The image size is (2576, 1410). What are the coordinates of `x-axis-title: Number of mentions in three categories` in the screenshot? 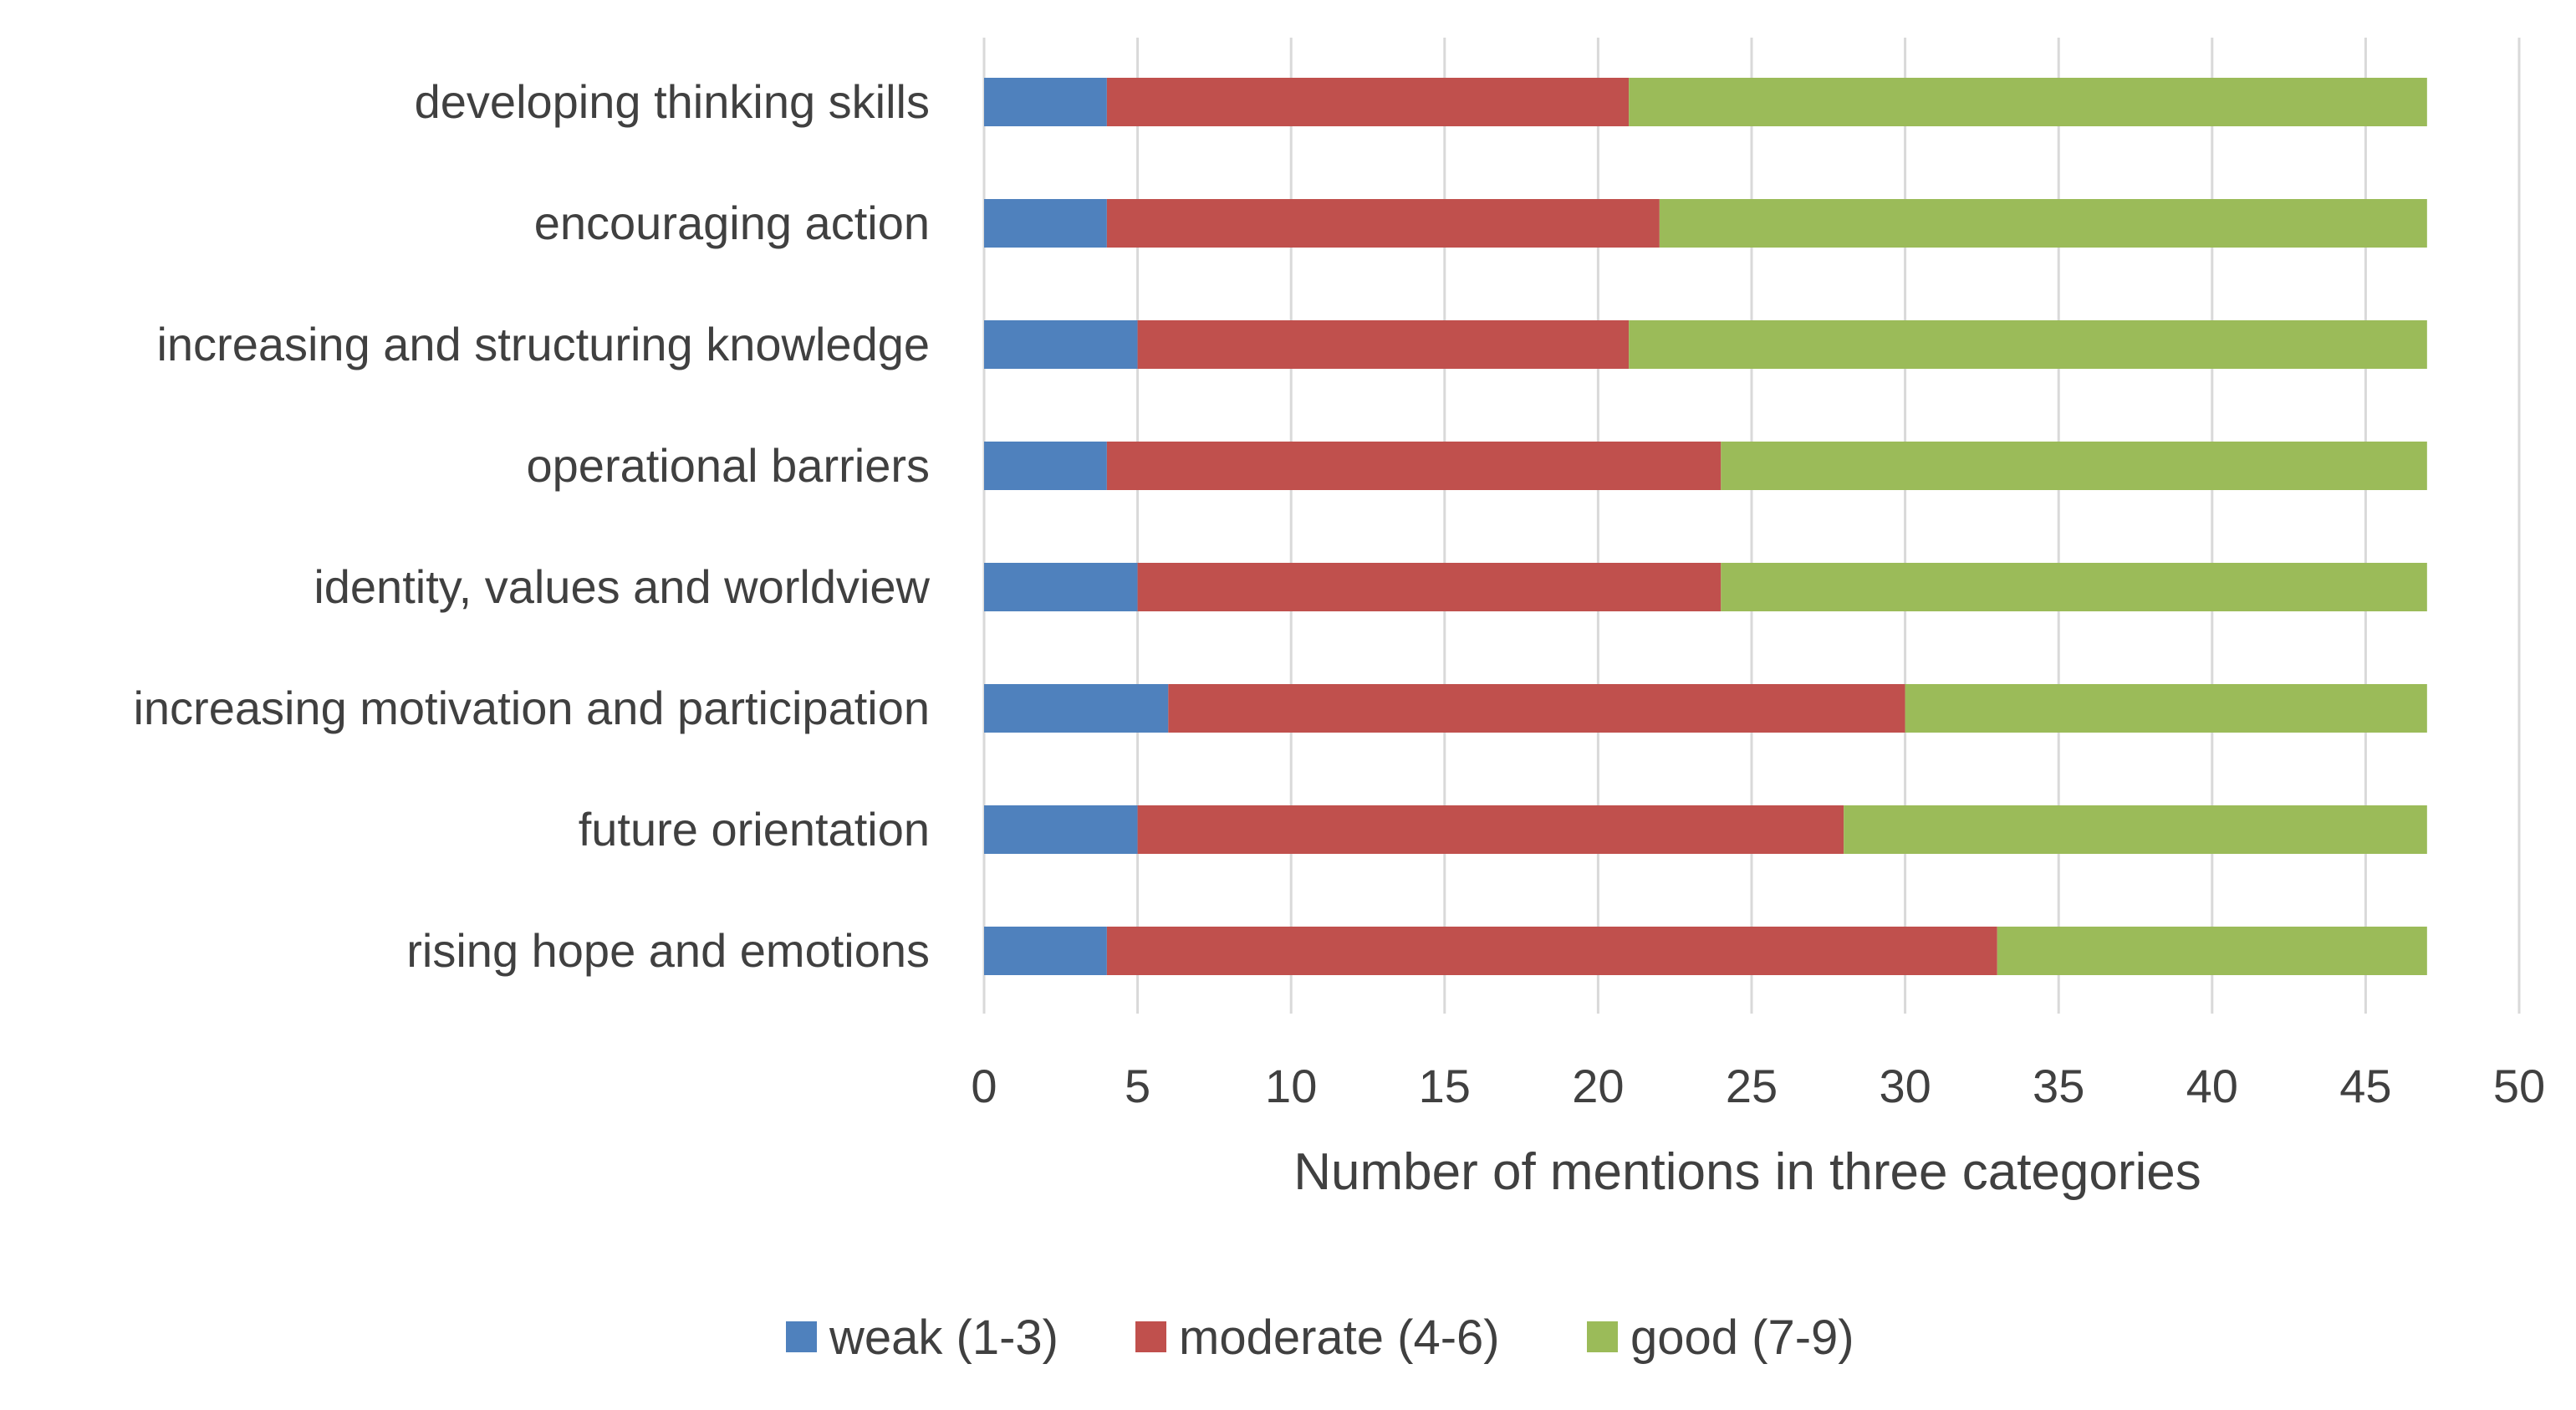 It's located at (1747, 1172).